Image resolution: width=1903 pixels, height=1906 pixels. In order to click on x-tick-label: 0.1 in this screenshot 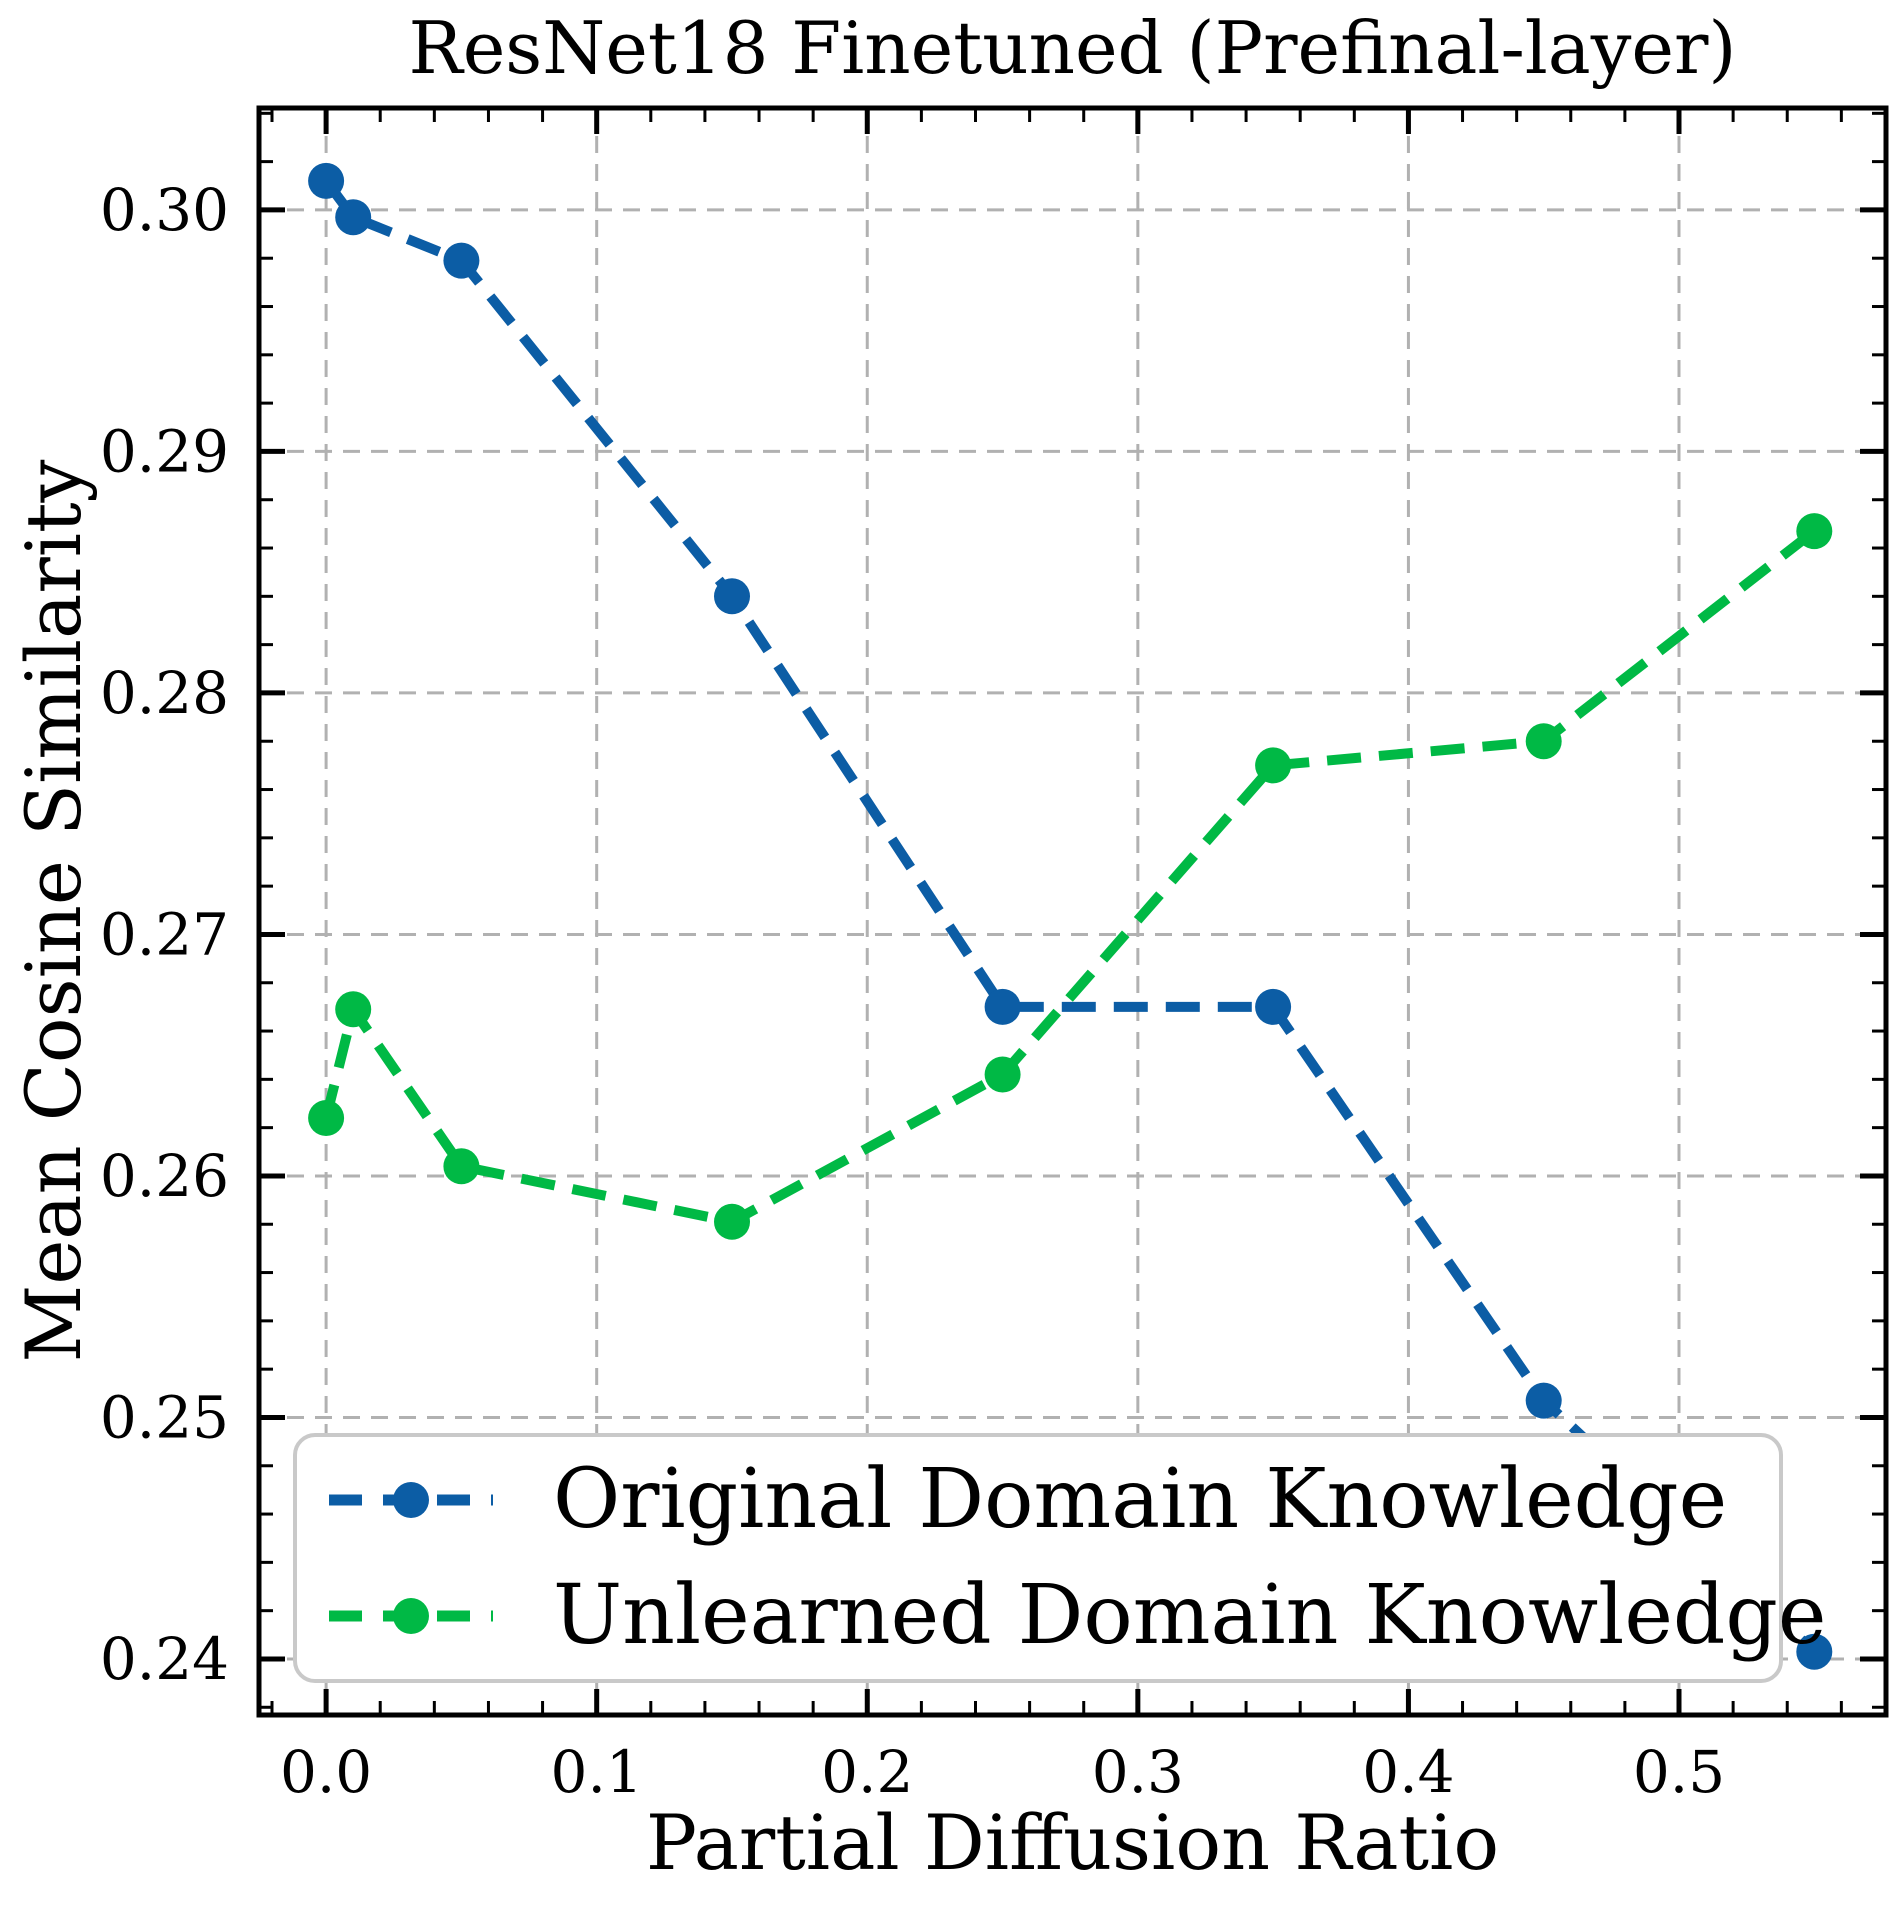, I will do `click(597, 1772)`.